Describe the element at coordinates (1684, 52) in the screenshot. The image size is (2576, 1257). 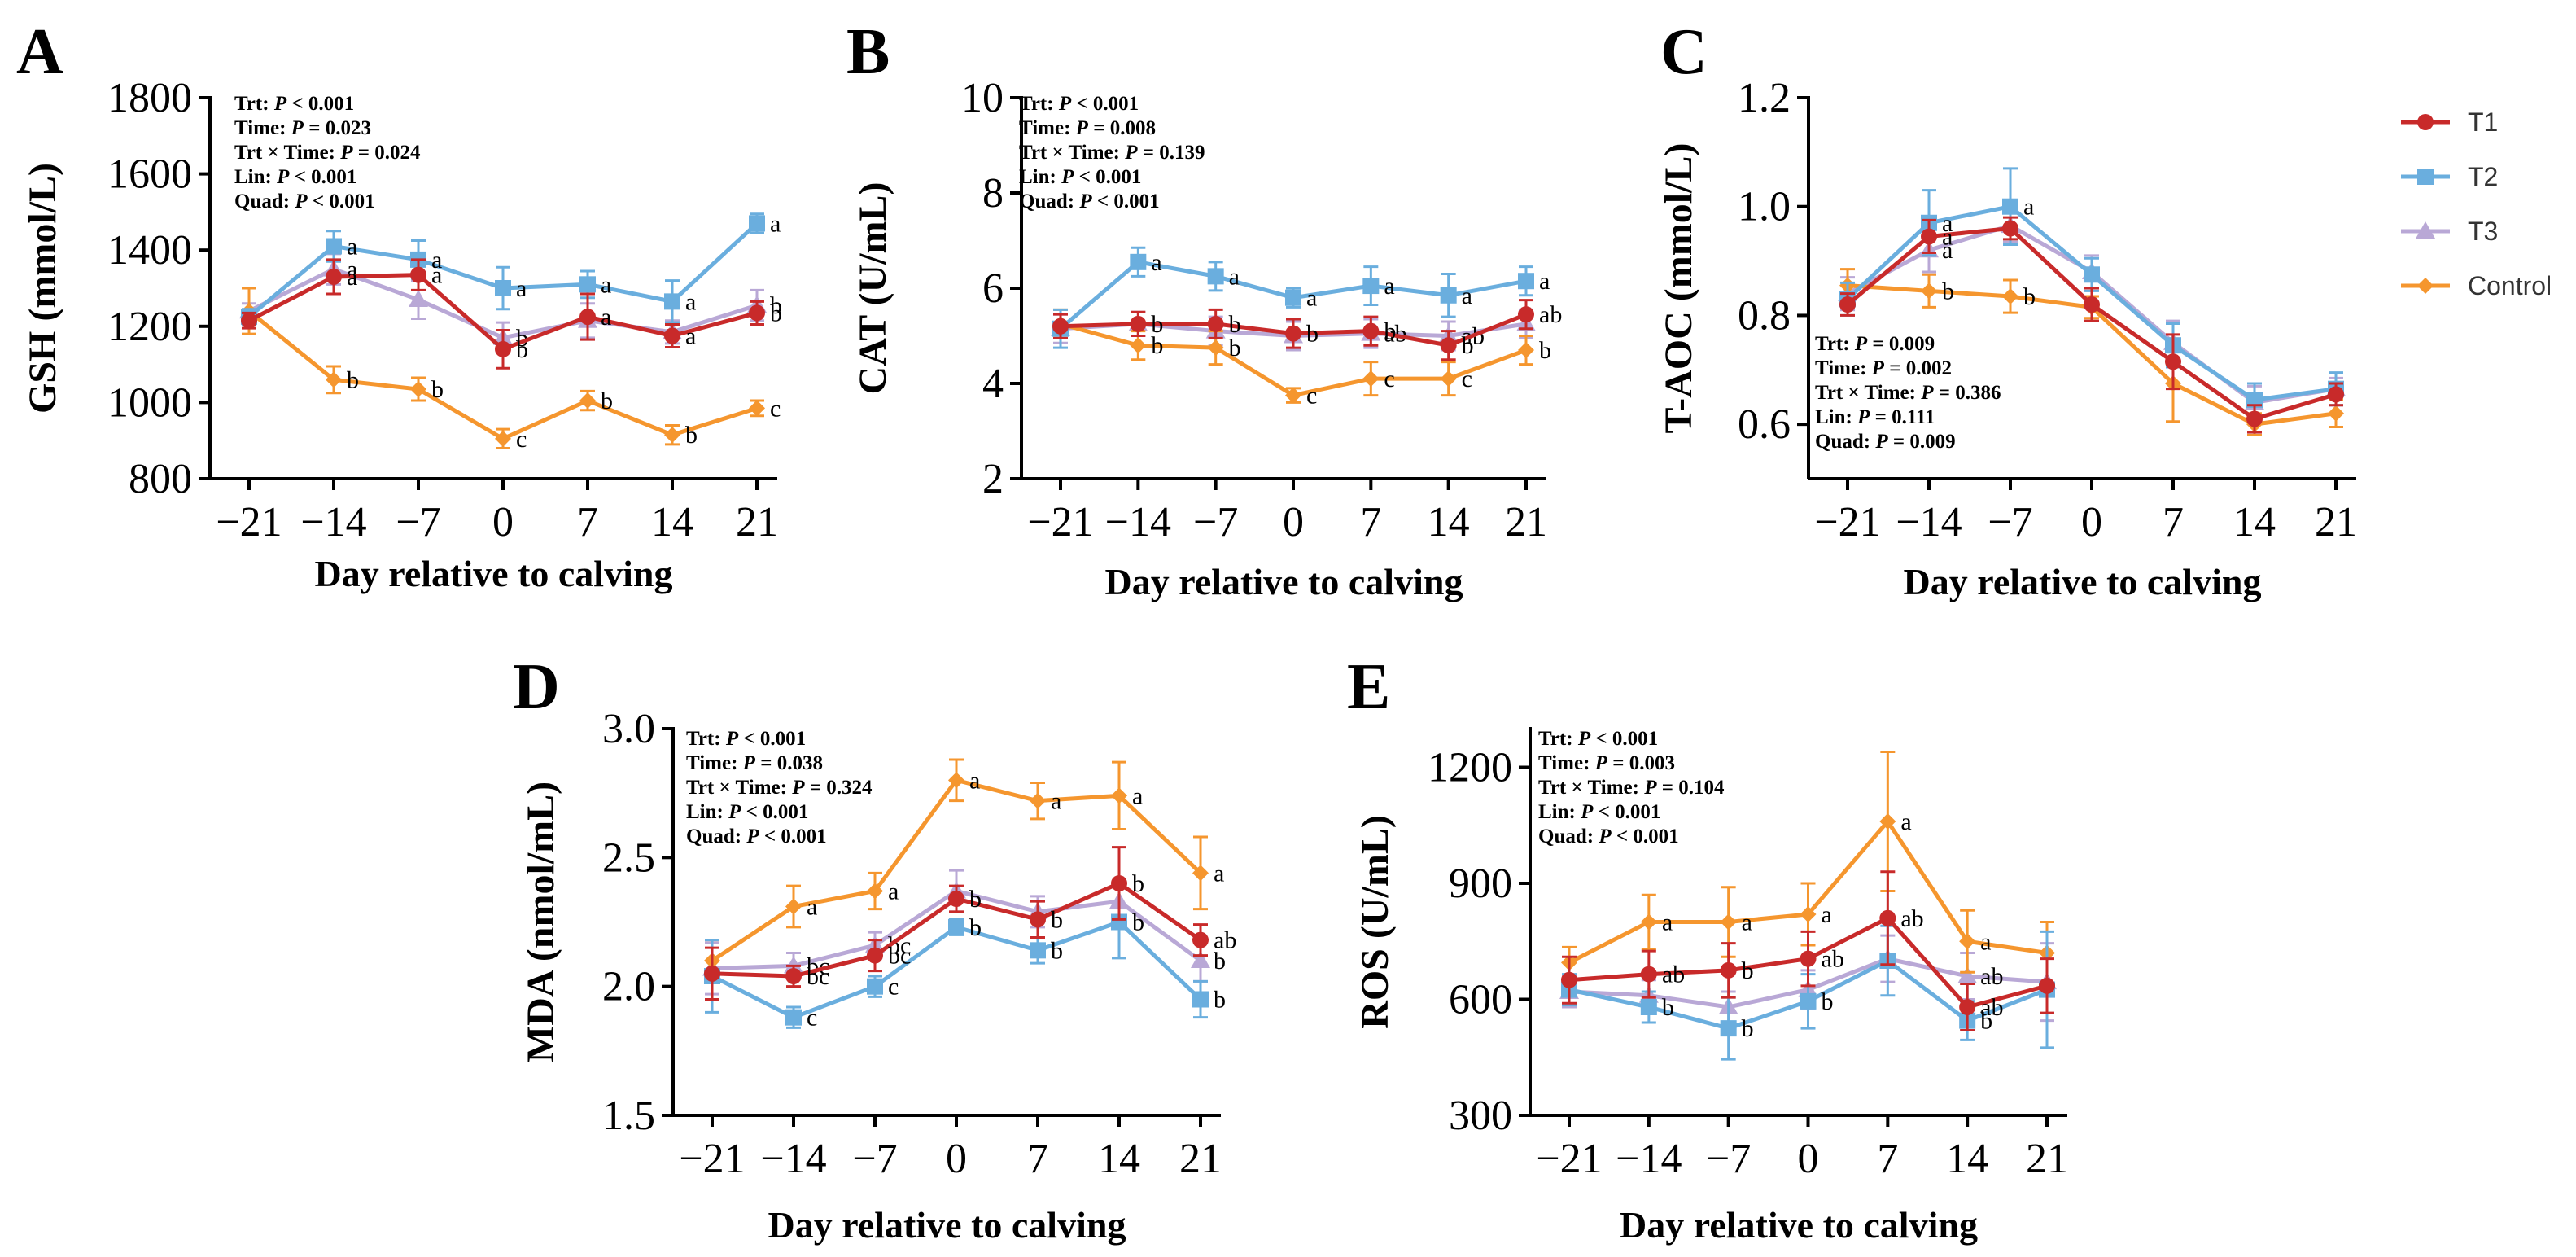
I see `panel-letter: C` at that location.